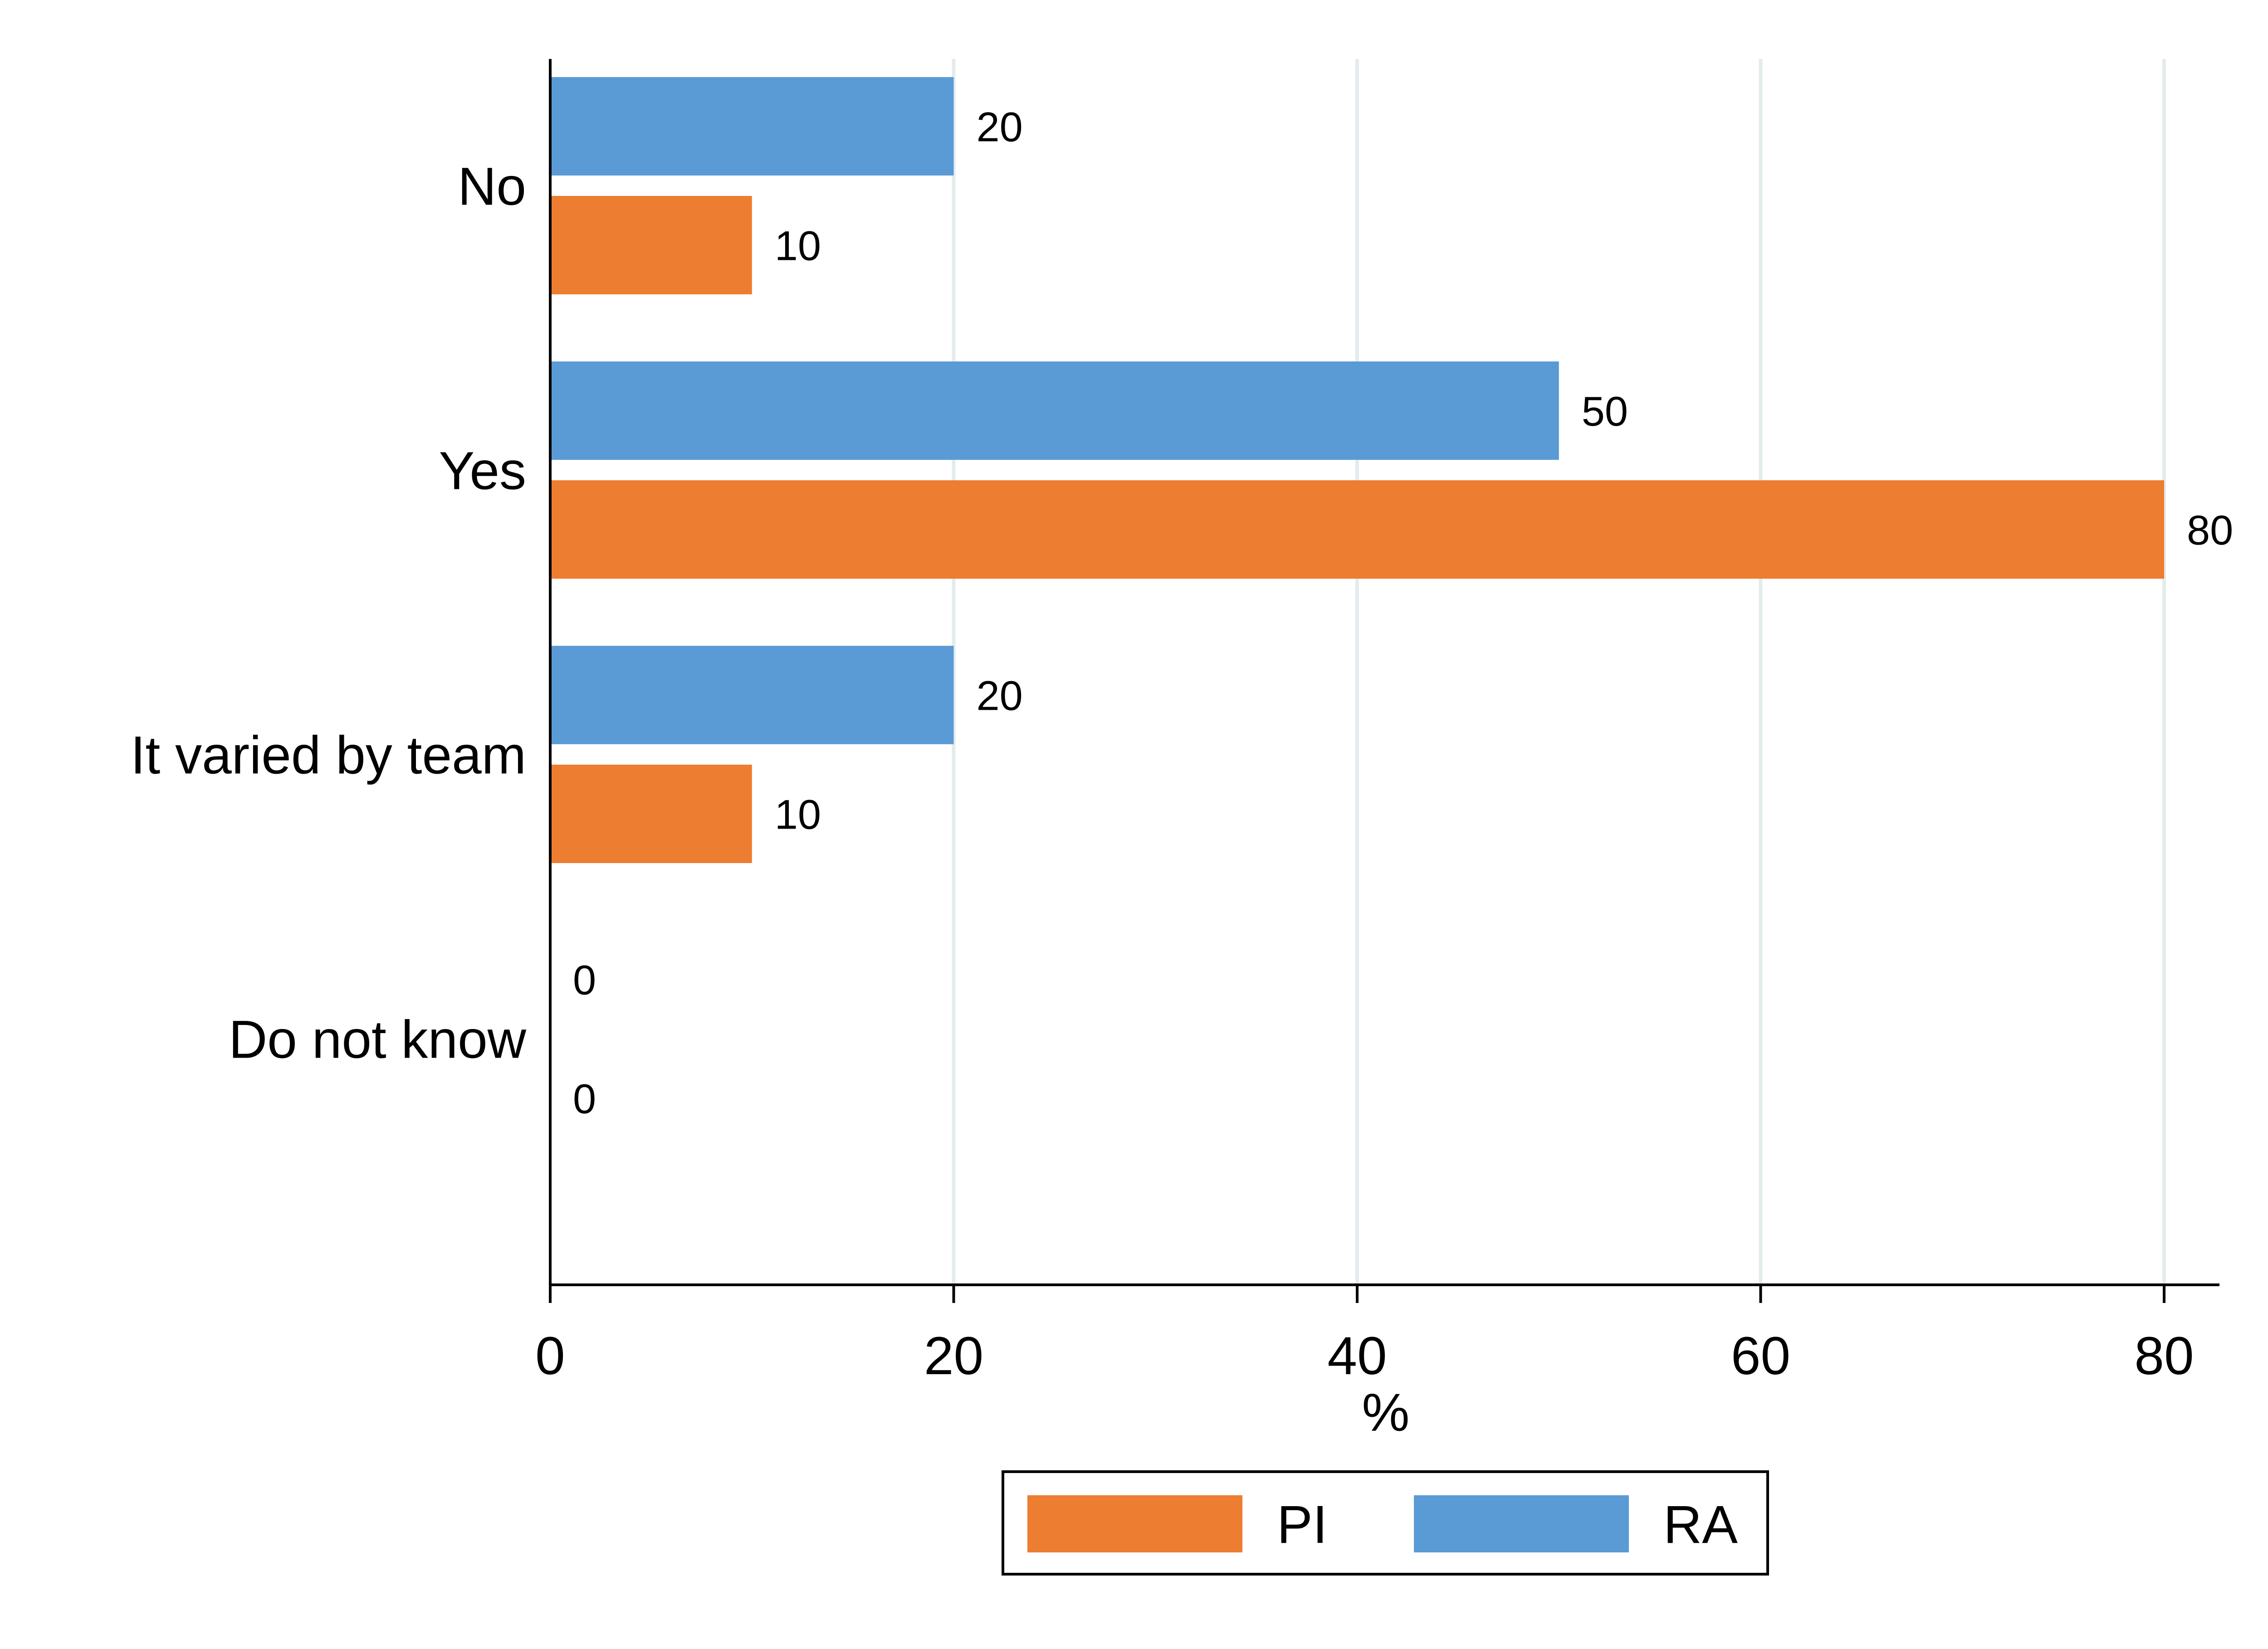 This screenshot has width=2268, height=1649. I want to click on x-tick-label-20: 20, so click(953, 1356).